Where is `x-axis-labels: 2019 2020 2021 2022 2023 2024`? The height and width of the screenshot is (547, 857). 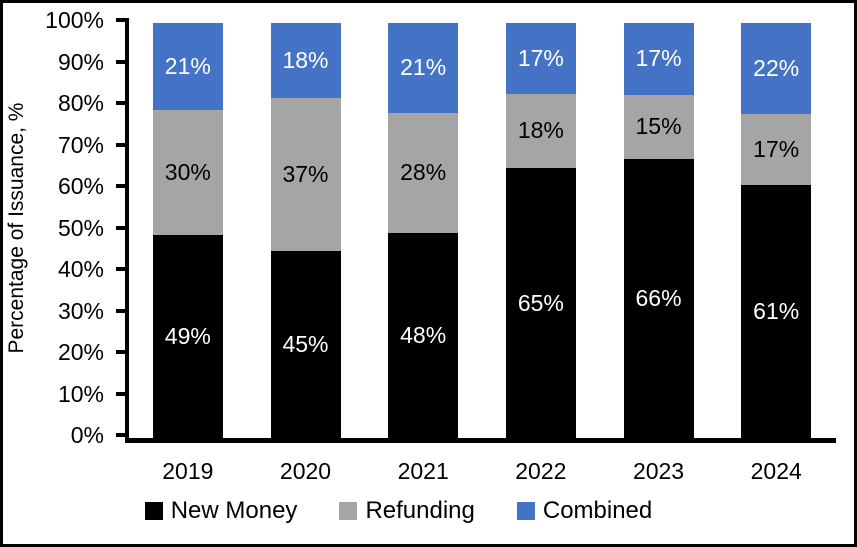
x-axis-labels: 2019 2020 2021 2022 2023 2024 is located at coordinates (482, 471).